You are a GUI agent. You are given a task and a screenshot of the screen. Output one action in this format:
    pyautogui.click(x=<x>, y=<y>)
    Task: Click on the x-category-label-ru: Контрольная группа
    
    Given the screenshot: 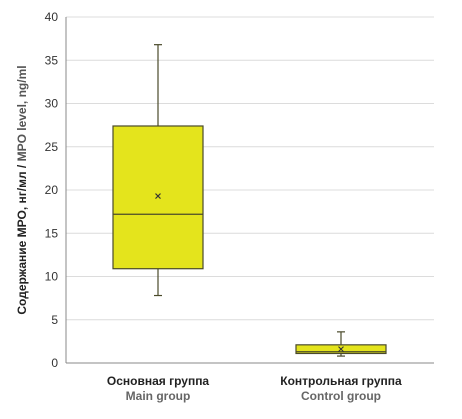 What is the action you would take?
    pyautogui.click(x=341, y=381)
    